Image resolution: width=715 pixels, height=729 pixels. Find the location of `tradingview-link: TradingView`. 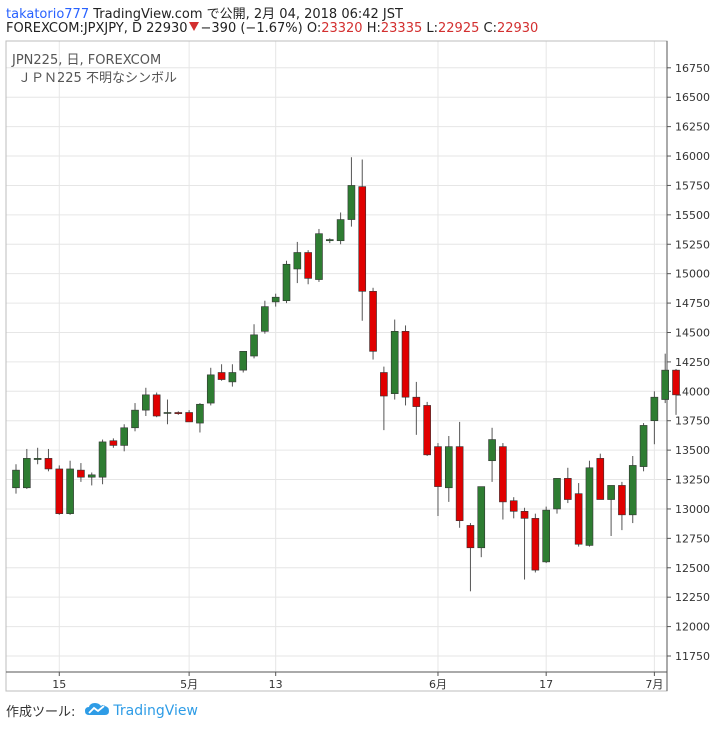

tradingview-link: TradingView is located at coordinates (155, 710).